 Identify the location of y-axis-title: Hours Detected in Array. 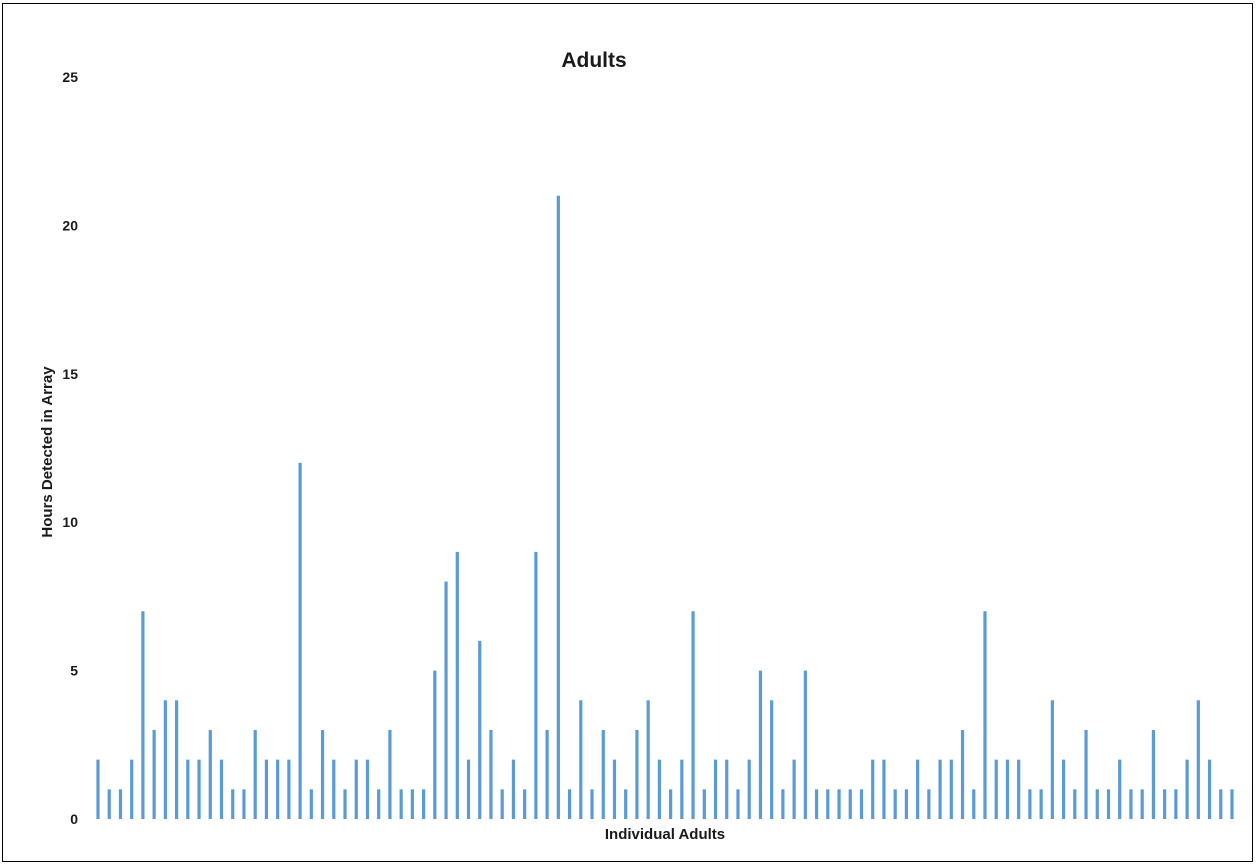
(47, 452).